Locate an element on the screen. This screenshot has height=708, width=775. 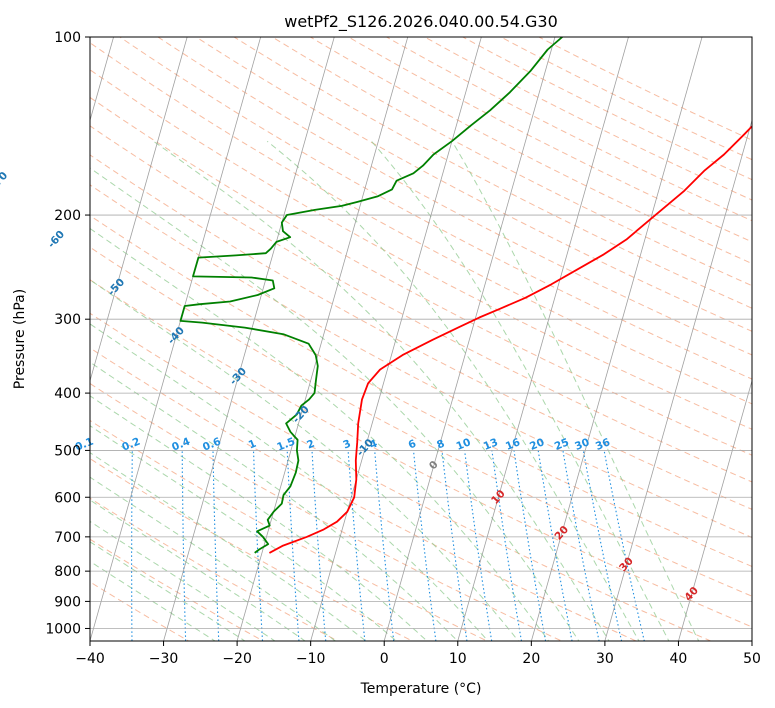
y-tick-label: 700 is located at coordinates (67, 538).